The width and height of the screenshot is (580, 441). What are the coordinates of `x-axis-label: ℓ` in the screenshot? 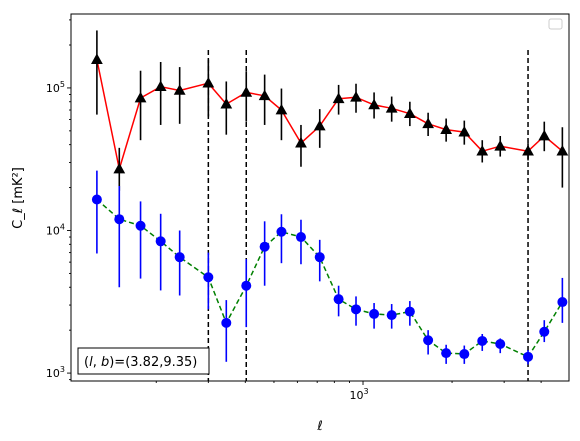 It's located at (319, 426).